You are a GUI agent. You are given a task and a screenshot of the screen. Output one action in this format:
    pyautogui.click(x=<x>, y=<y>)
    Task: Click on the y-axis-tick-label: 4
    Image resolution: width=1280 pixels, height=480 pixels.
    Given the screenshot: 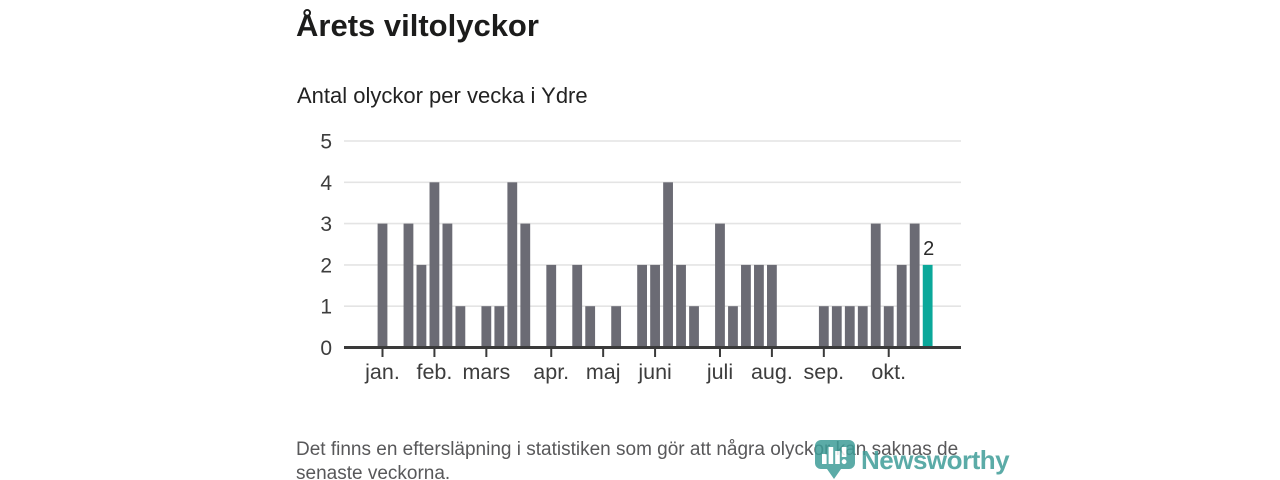 What is the action you would take?
    pyautogui.click(x=326, y=183)
    